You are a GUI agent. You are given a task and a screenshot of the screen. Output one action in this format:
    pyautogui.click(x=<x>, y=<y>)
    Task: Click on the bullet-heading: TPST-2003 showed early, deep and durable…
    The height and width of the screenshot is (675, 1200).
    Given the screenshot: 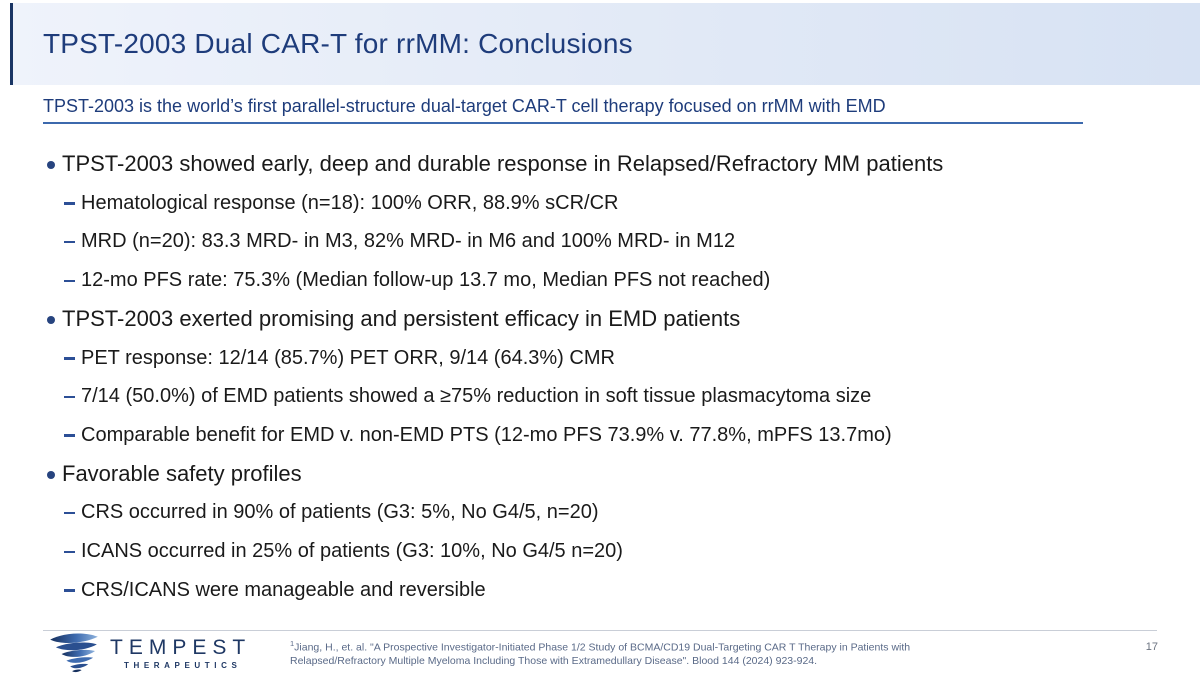 What is the action you would take?
    pyautogui.click(x=600, y=164)
    